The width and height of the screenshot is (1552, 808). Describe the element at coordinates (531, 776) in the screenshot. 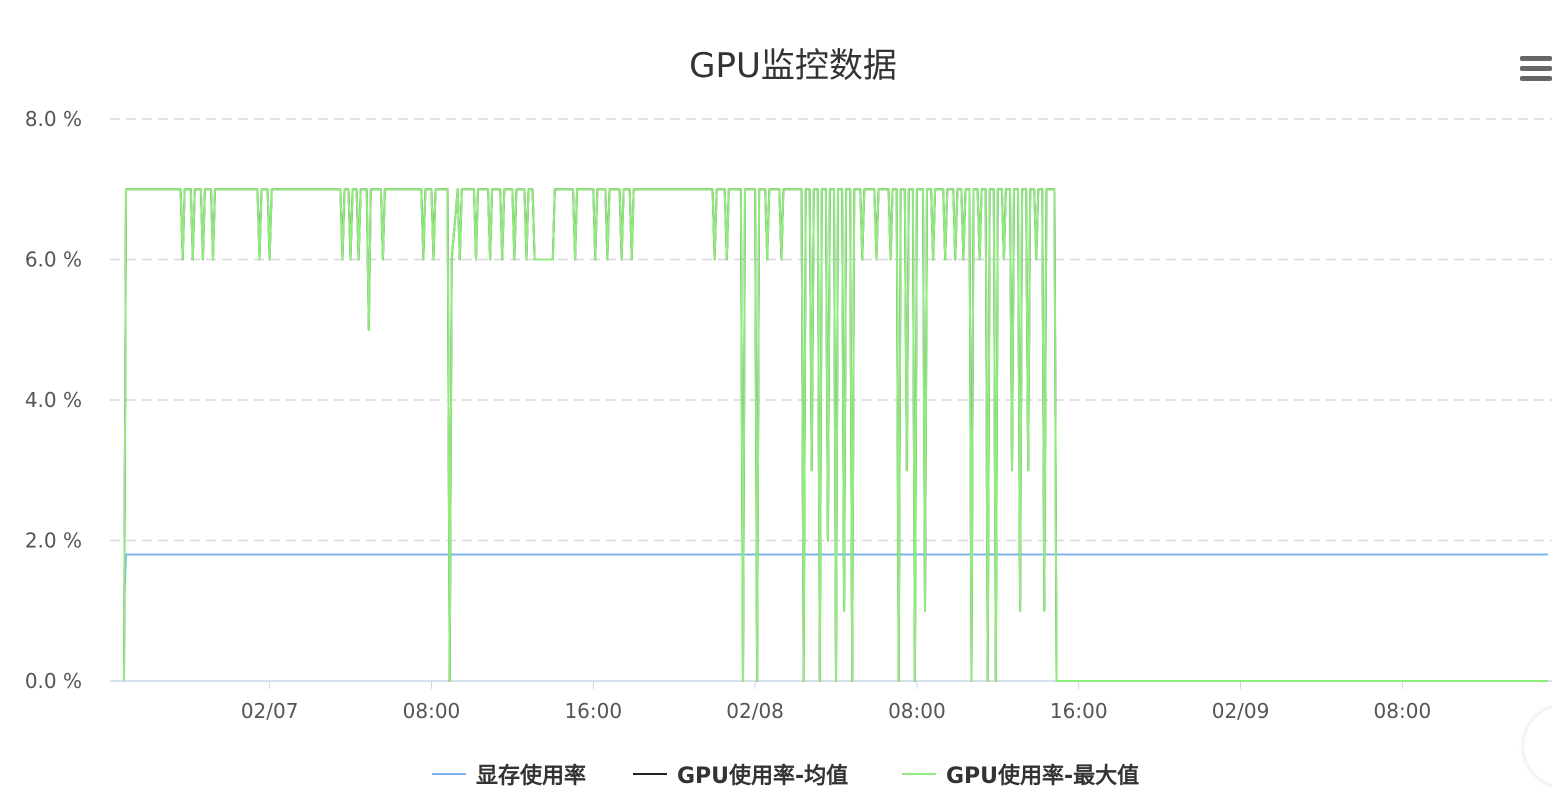

I see `legend-label: 显存使用率` at that location.